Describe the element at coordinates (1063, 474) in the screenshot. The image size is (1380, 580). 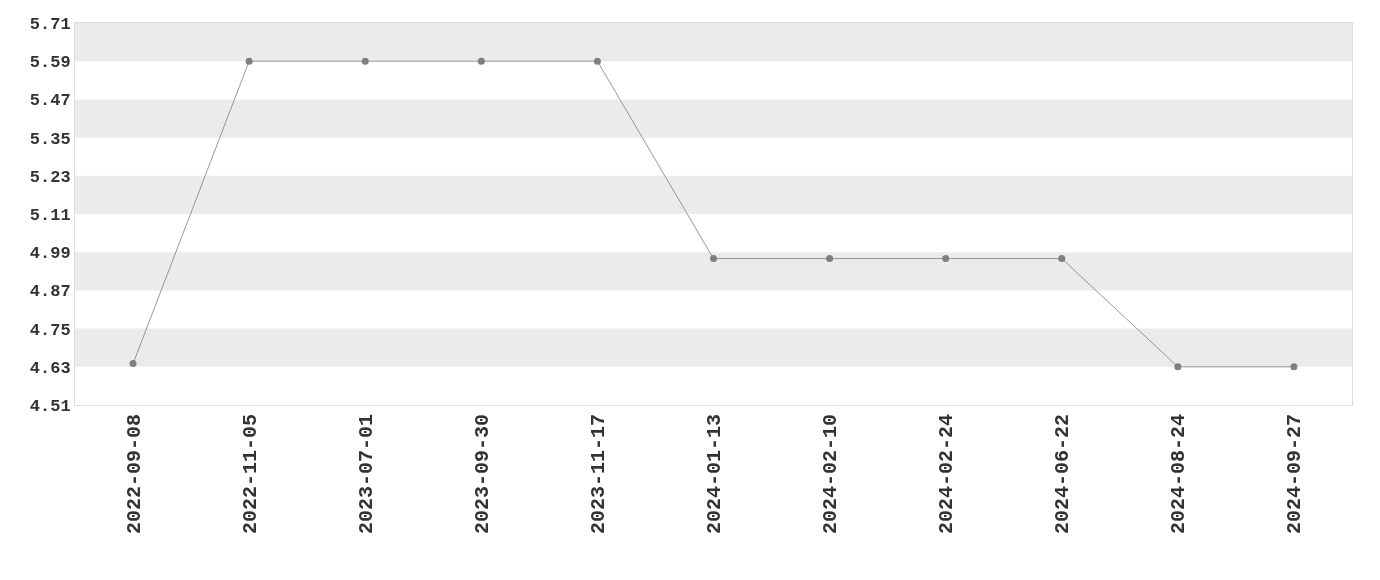
I see `x-tick-label: 2024-06-22` at that location.